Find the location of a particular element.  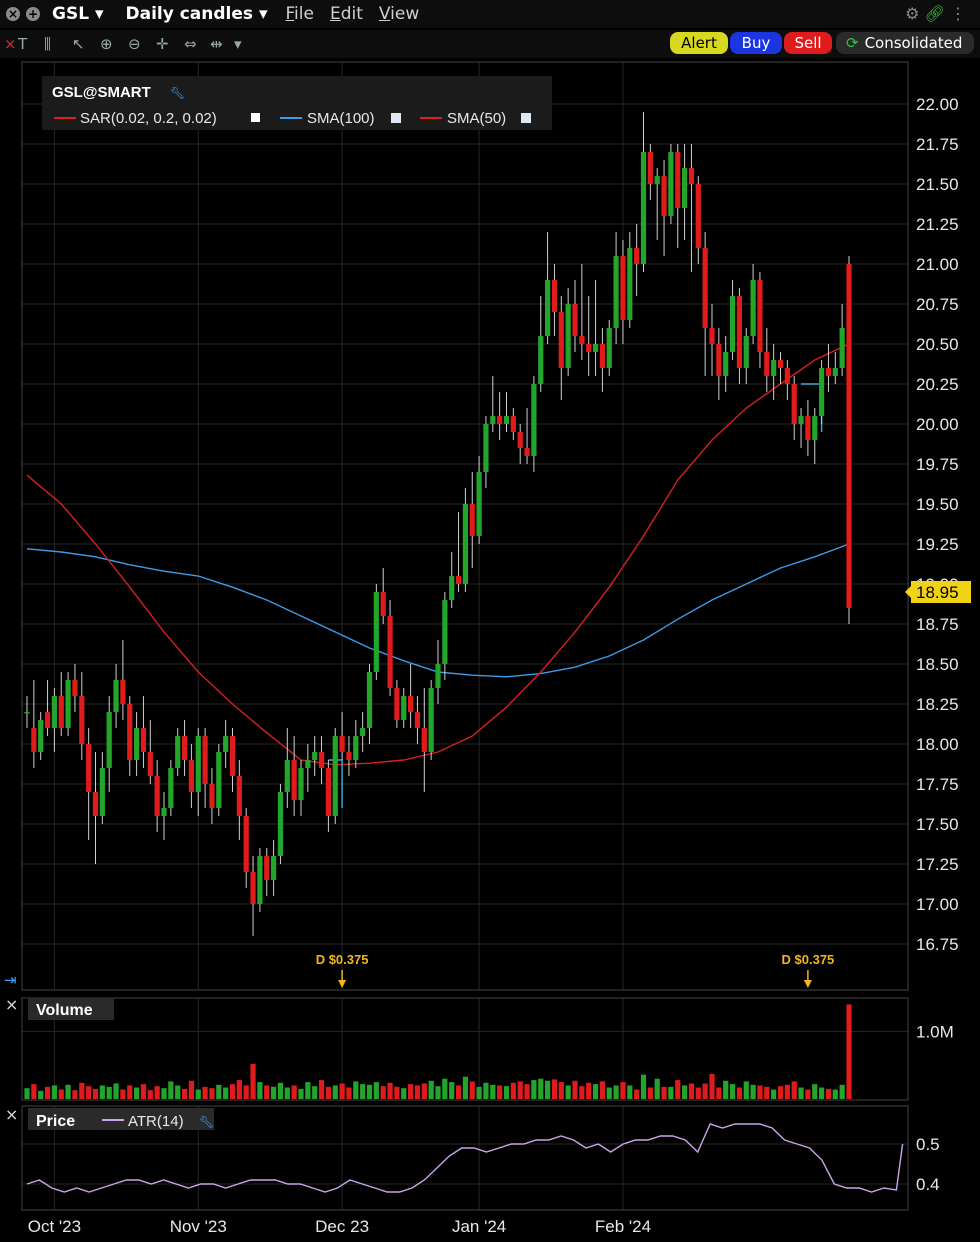

cursor-tool-icon: ↖ is located at coordinates (78, 44).